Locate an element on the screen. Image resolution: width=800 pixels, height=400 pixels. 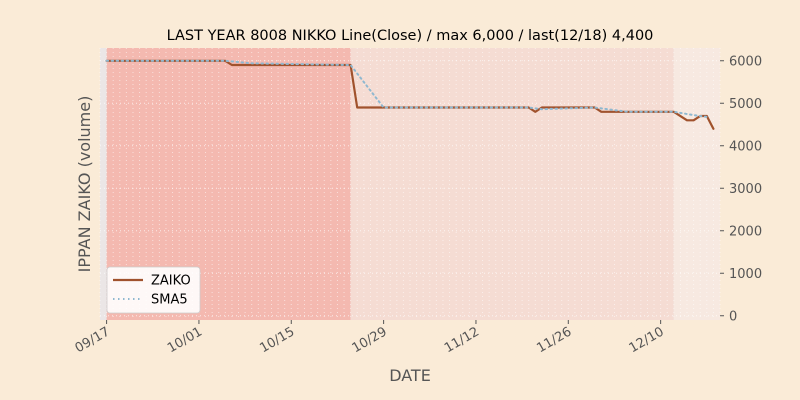
y-axis: 0 1000 2000 3000 4000 5000 6000 is located at coordinates (741, 189).